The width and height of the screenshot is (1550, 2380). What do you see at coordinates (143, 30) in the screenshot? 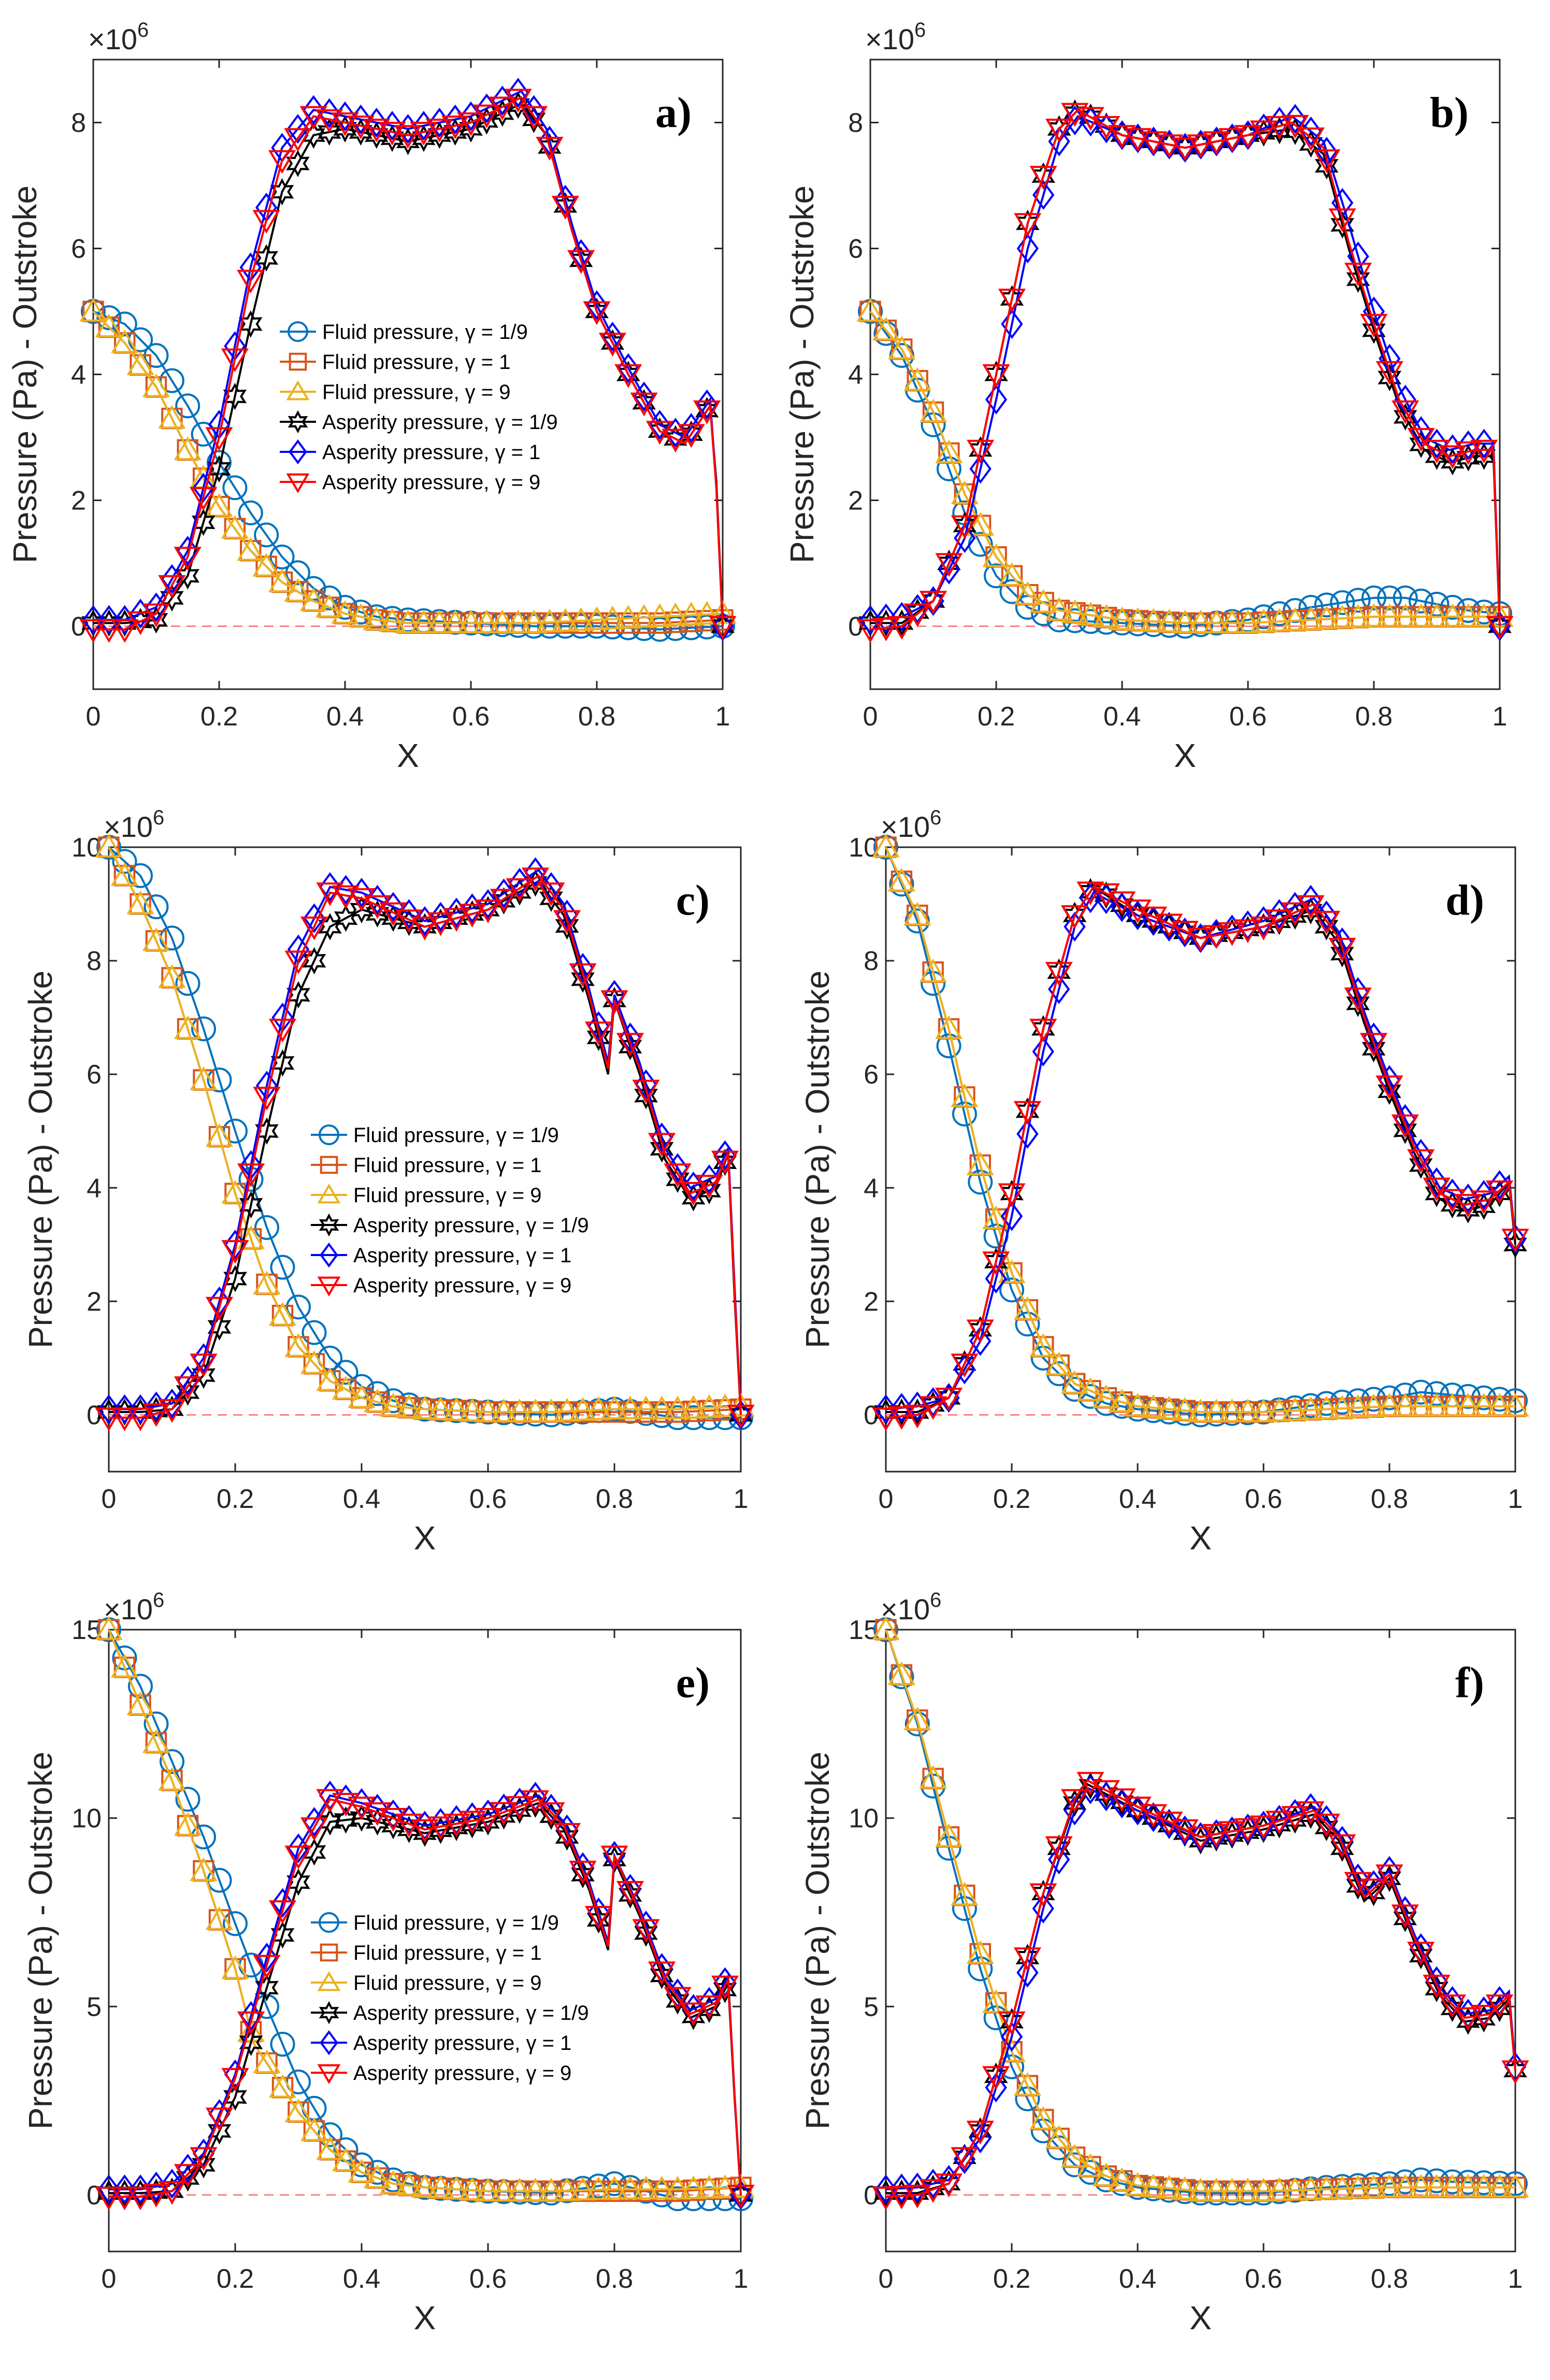
I see `y-scale-exponent: 6` at bounding box center [143, 30].